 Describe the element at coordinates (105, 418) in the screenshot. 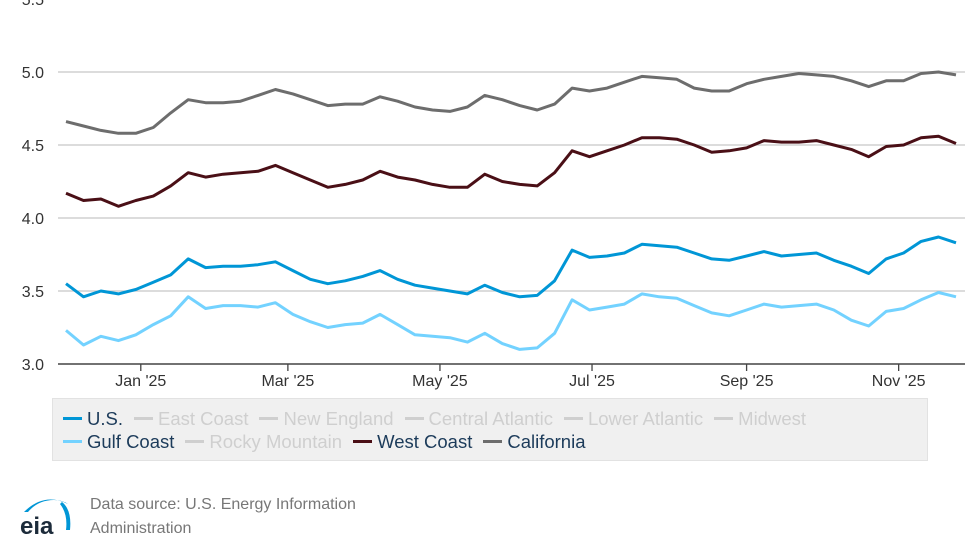

I see `legend-label: U.S.` at that location.